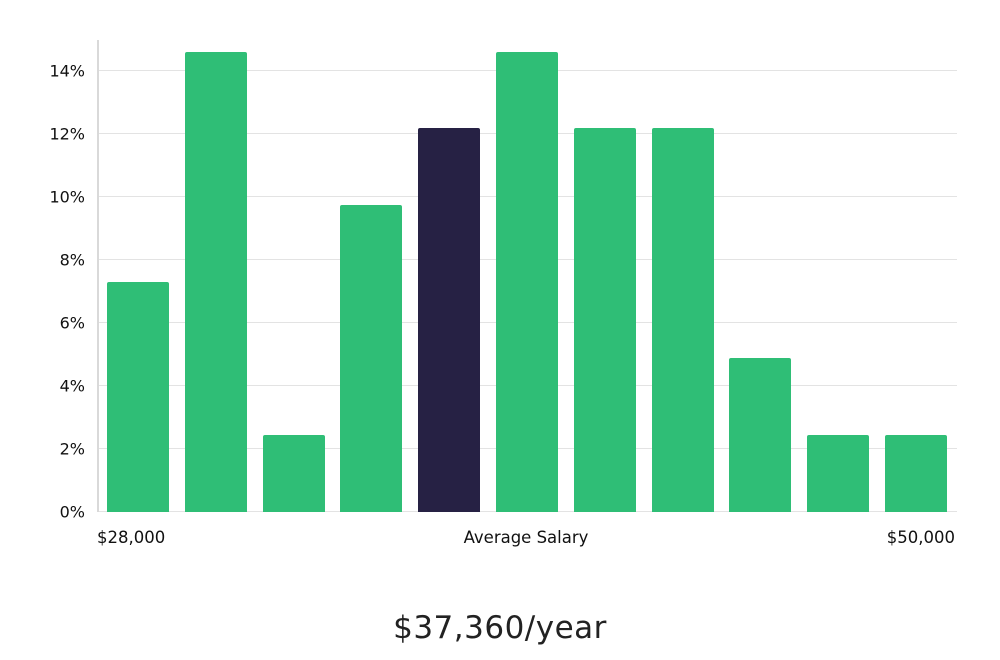  Describe the element at coordinates (67, 197) in the screenshot. I see `y-tick-label: 10%` at that location.